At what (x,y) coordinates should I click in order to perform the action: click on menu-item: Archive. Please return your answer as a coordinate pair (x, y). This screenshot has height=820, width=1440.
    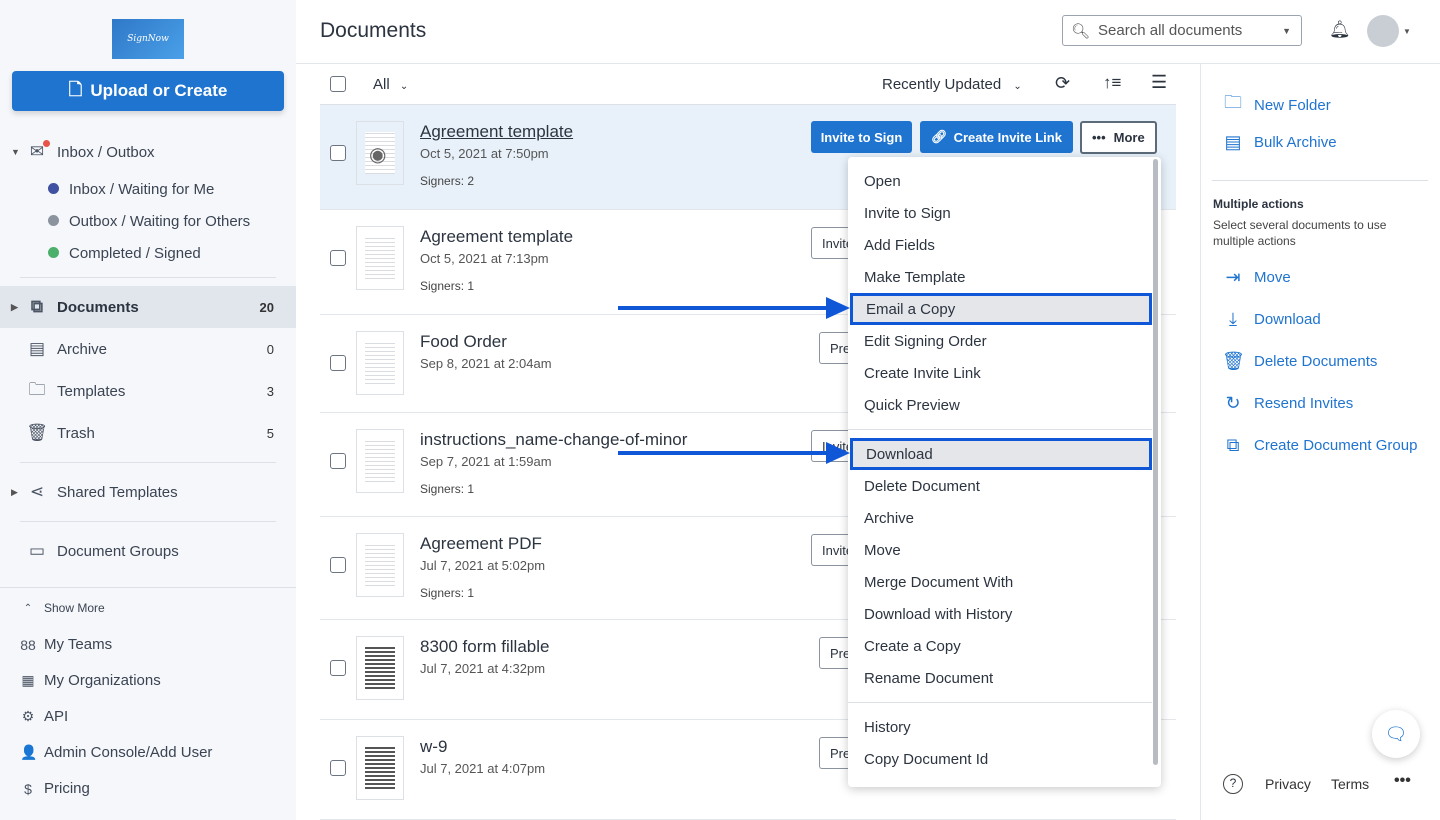
    Looking at the image, I should click on (889, 518).